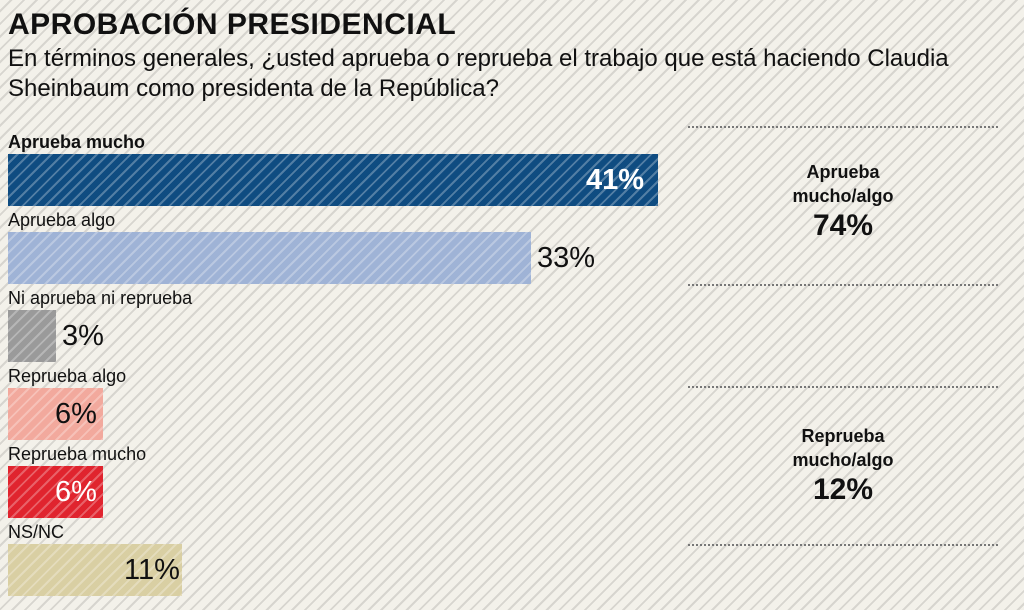  I want to click on summary-approve-label-line2: mucho/algo, so click(843, 196).